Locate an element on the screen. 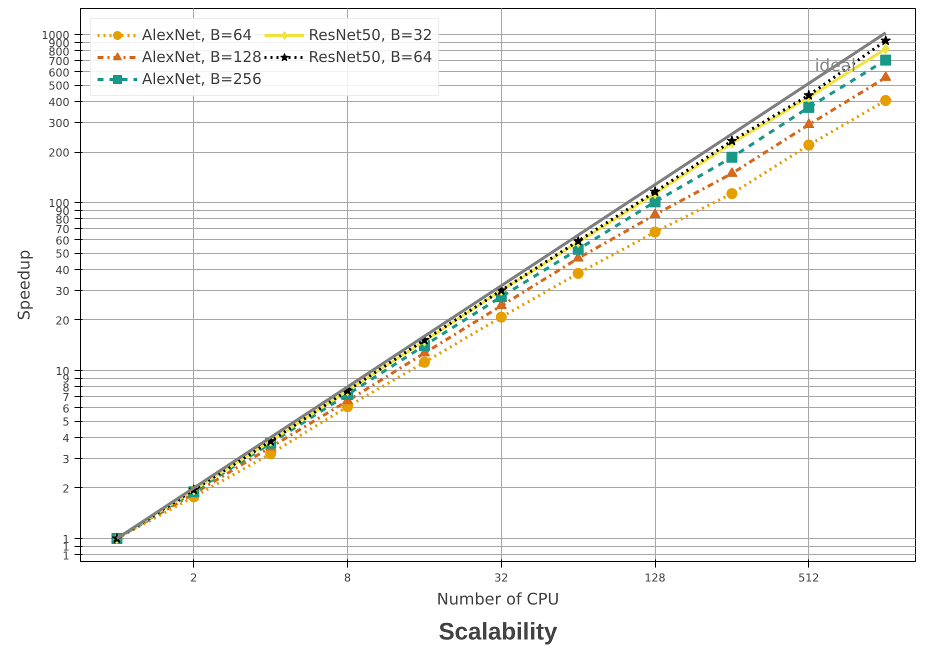 This screenshot has width=925, height=654. y-tick-label: 300 is located at coordinates (59, 123).